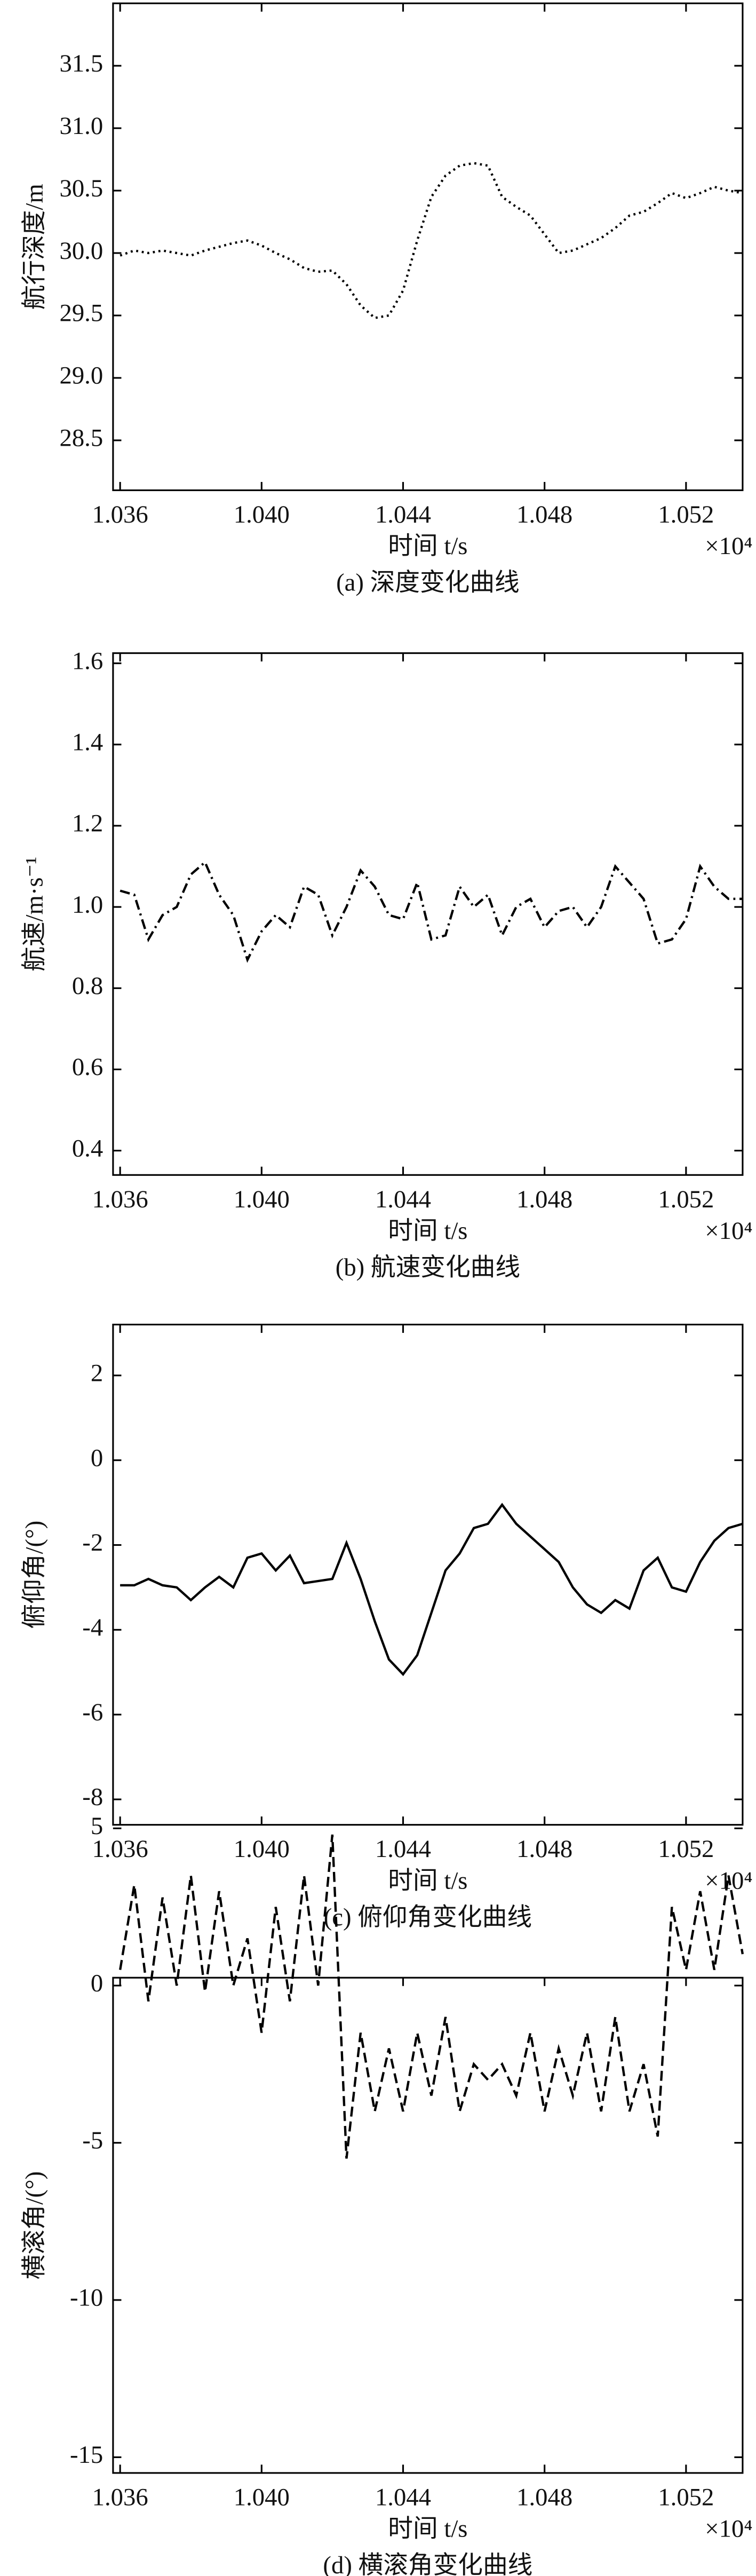 The height and width of the screenshot is (2576, 756). What do you see at coordinates (34, 247) in the screenshot?
I see `y-axis-label: 航行深度/m` at bounding box center [34, 247].